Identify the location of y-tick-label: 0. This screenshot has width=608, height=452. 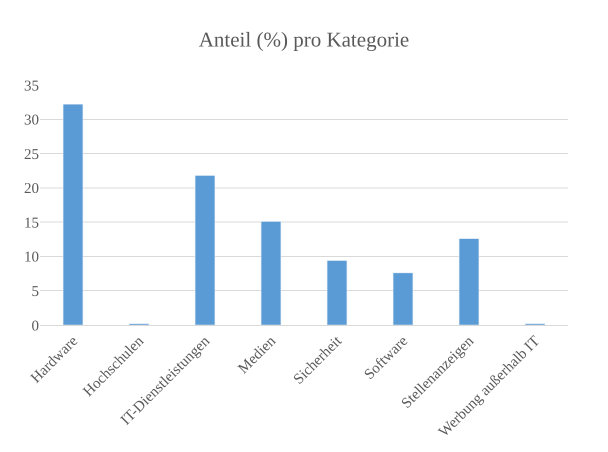
(35, 326).